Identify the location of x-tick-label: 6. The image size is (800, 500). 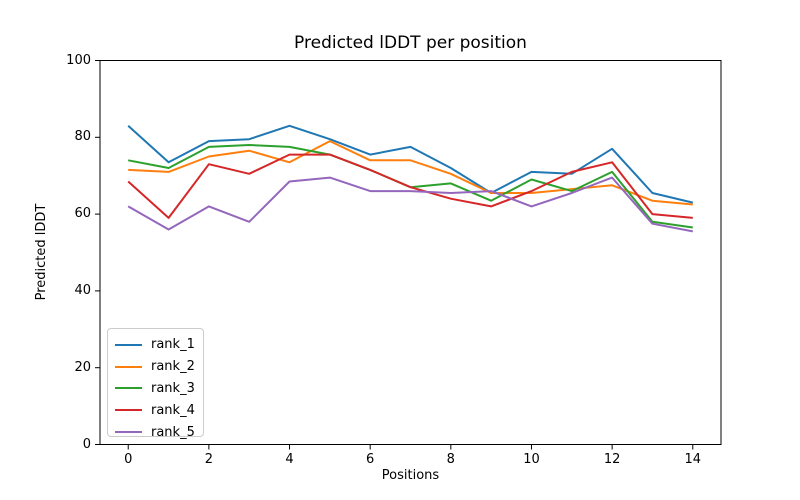
(370, 459).